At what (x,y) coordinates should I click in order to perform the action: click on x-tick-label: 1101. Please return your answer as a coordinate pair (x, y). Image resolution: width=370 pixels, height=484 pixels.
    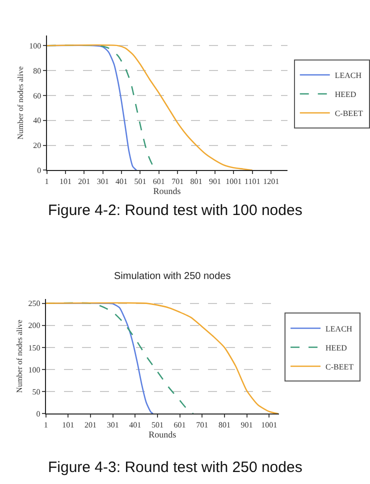
    Looking at the image, I should click on (252, 181).